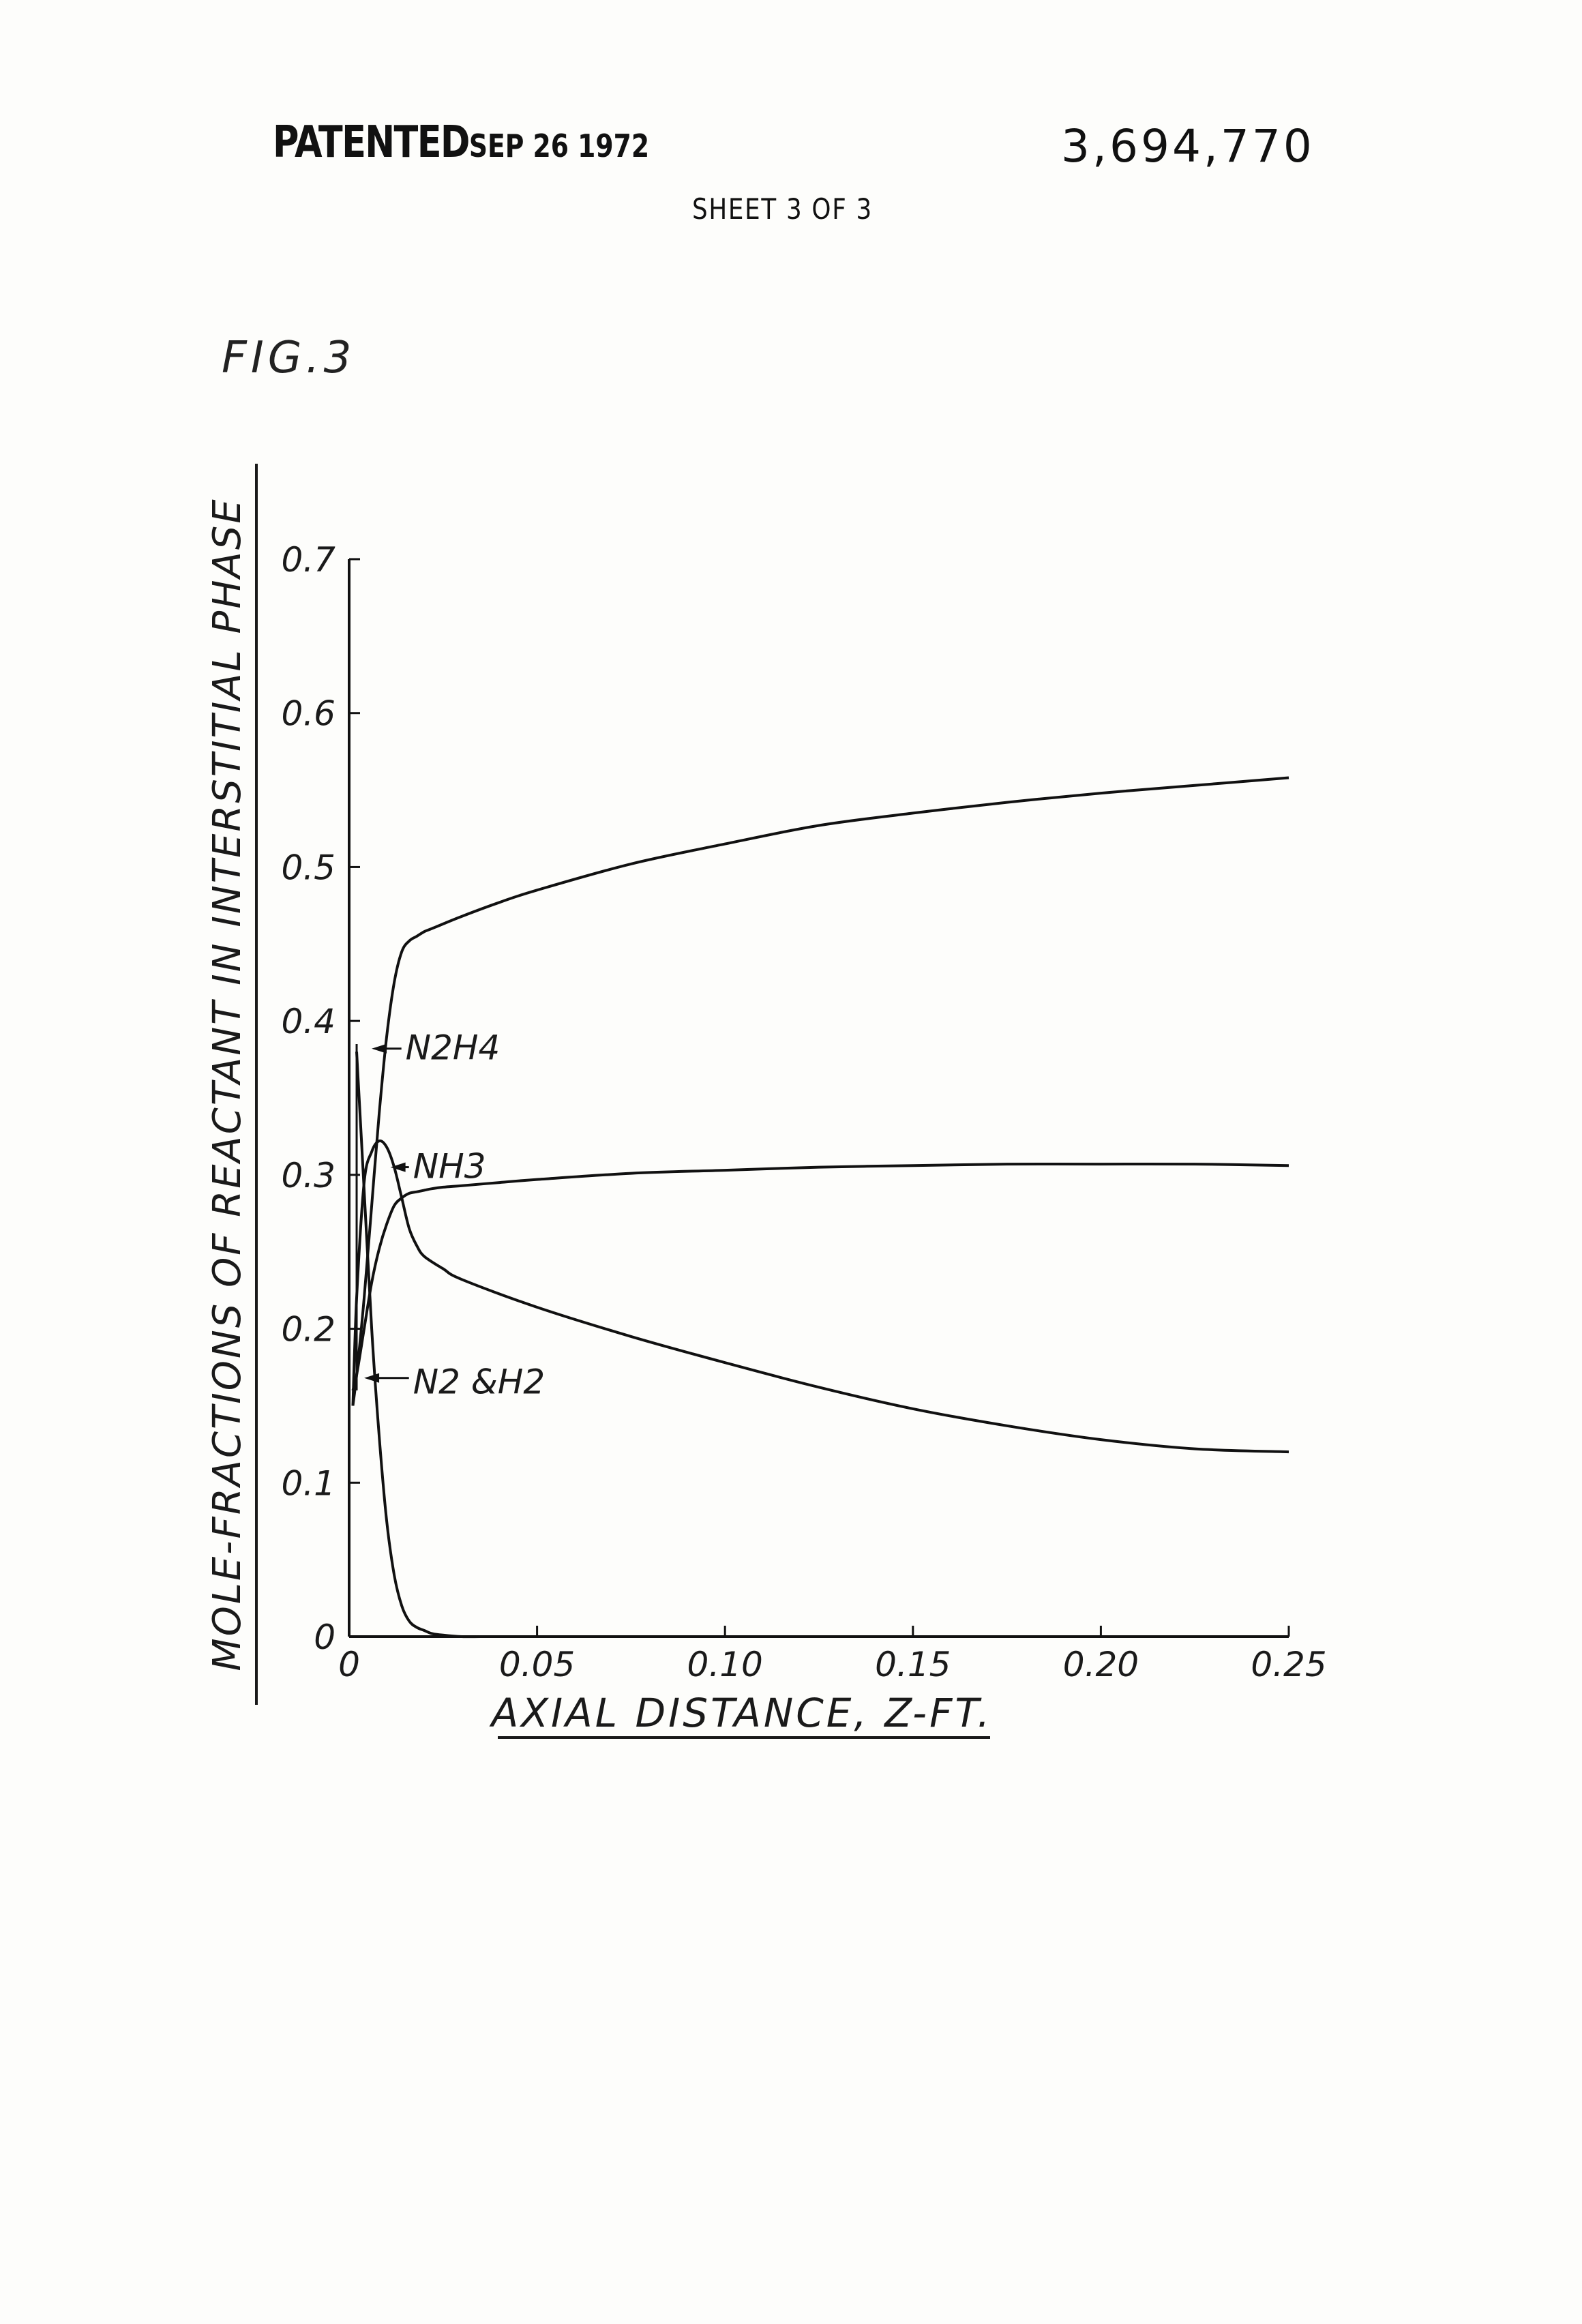  Describe the element at coordinates (741, 1713) in the screenshot. I see `x-axis-title: AXIAL DISTANCE, Z-FT.` at that location.